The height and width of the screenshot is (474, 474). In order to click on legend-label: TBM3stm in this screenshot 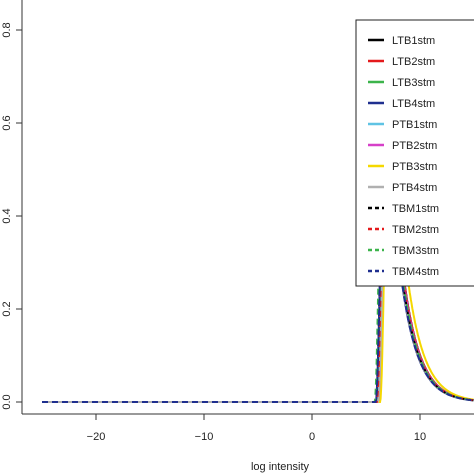, I will do `click(415, 251)`.